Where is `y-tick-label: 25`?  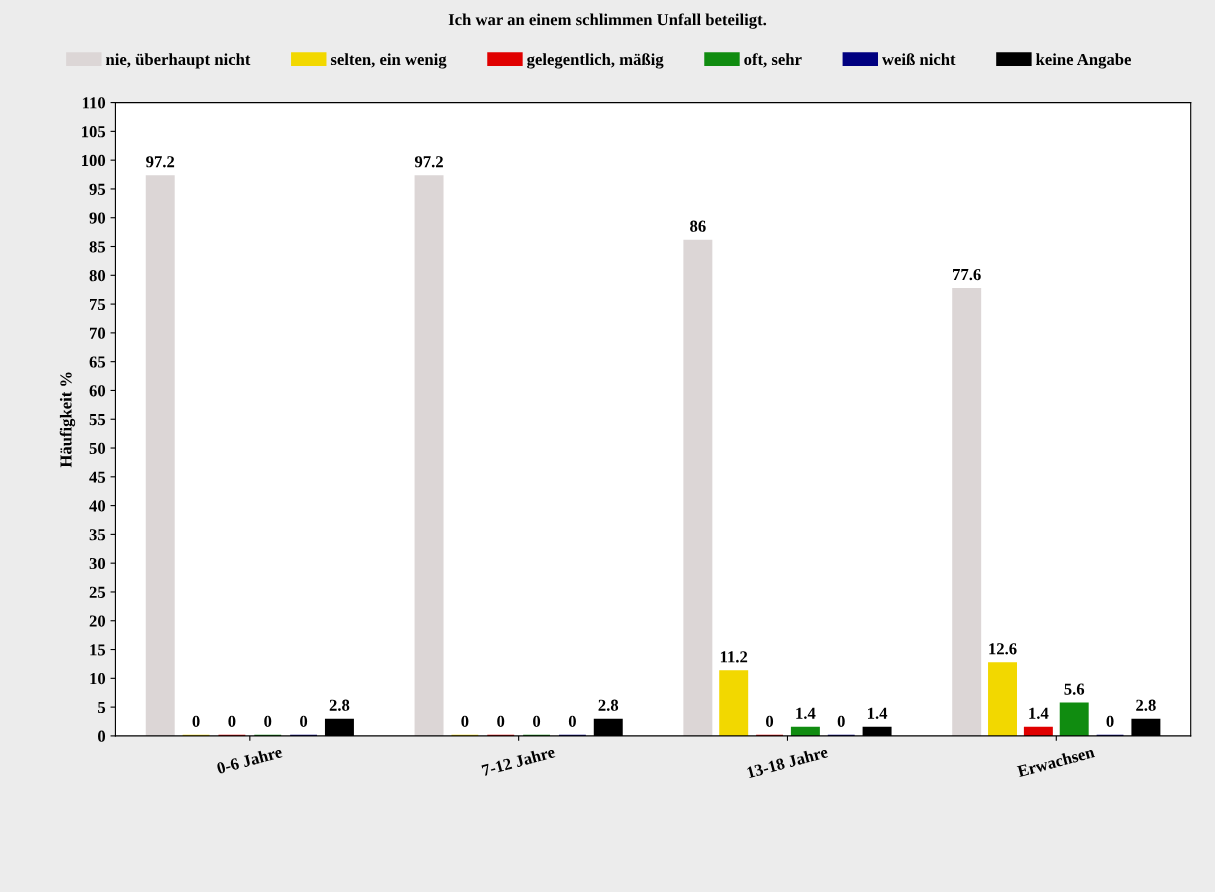
y-tick-label: 25 is located at coordinates (97, 592).